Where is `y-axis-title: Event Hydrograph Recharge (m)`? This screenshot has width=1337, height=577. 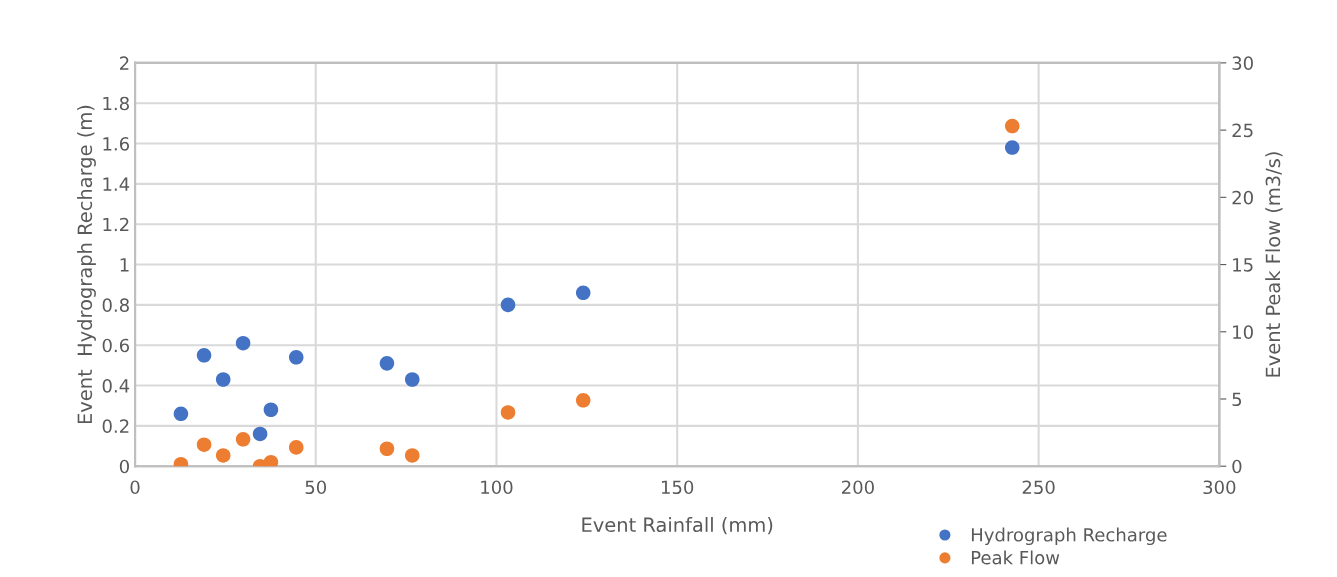
y-axis-title: Event Hydrograph Recharge (m) is located at coordinates (86, 264).